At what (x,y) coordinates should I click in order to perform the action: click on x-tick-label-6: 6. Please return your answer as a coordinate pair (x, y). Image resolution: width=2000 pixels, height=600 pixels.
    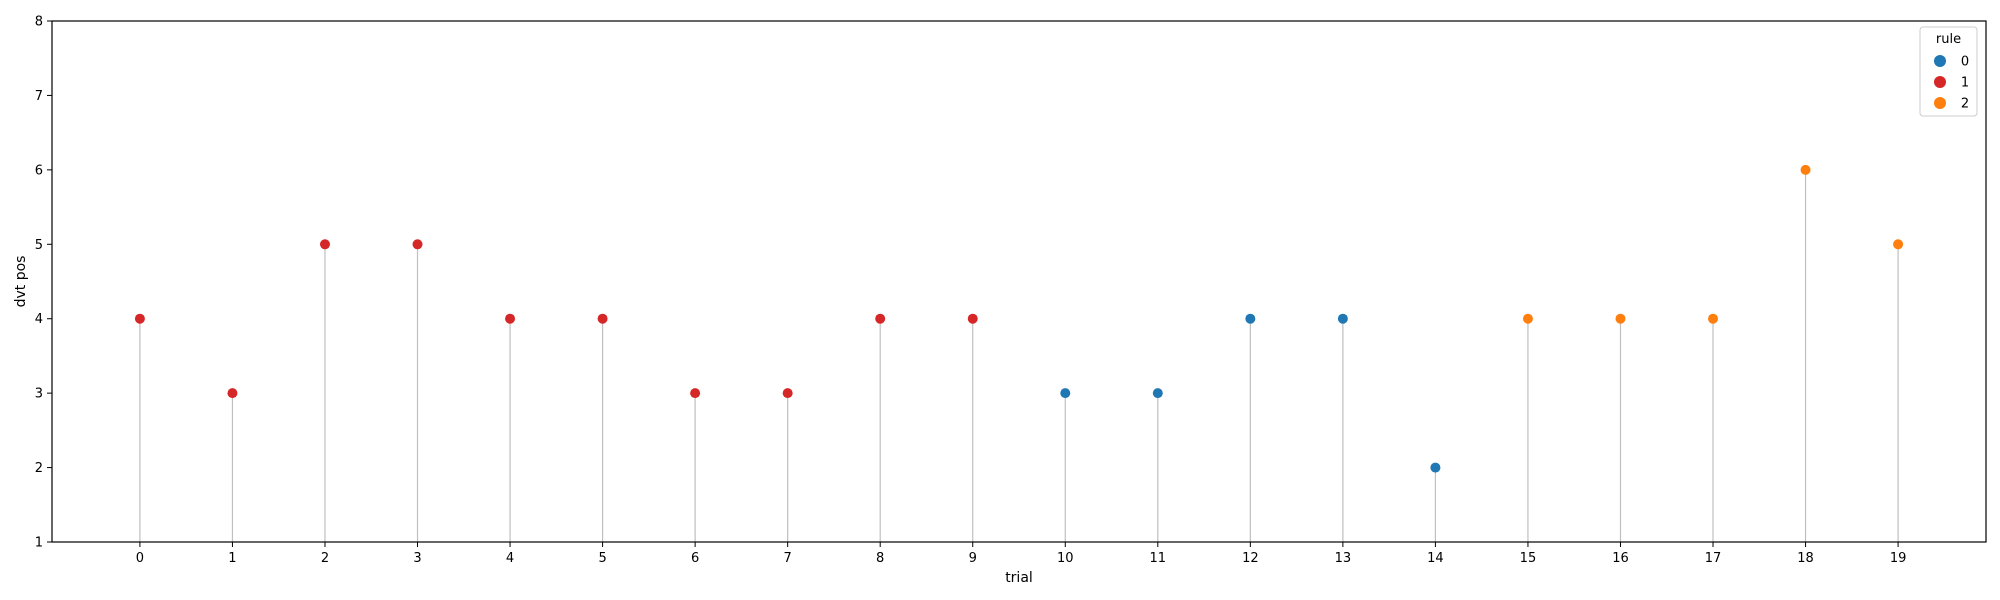
    Looking at the image, I should click on (695, 558).